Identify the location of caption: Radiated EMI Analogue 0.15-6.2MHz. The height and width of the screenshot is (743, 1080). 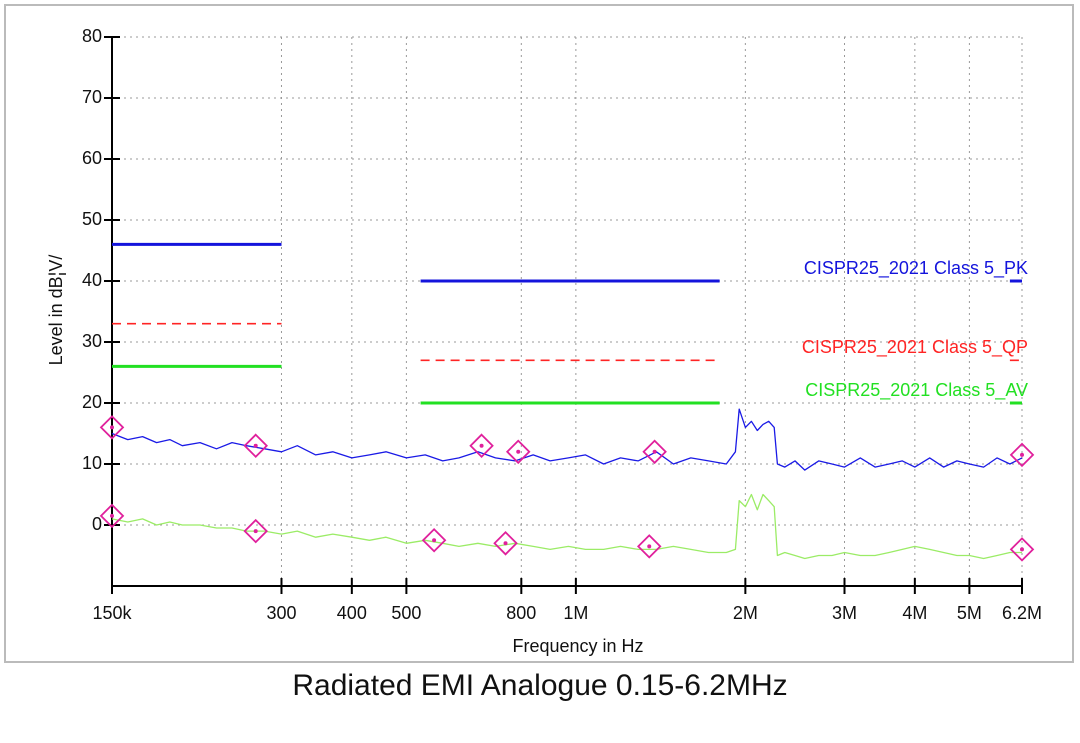
(539, 685).